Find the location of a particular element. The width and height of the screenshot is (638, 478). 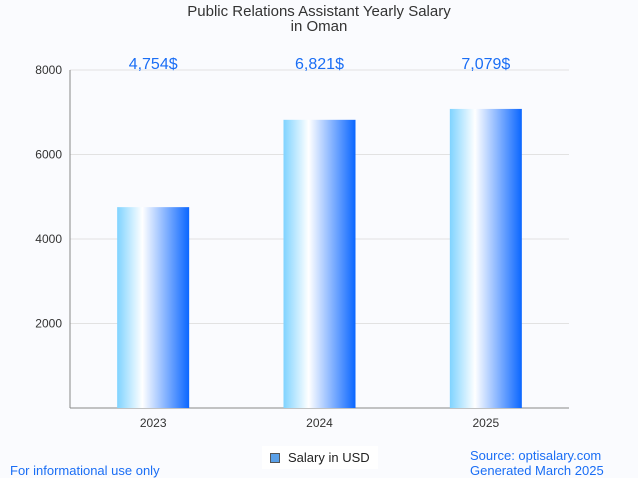

legend: Salary in USD is located at coordinates (320, 457).